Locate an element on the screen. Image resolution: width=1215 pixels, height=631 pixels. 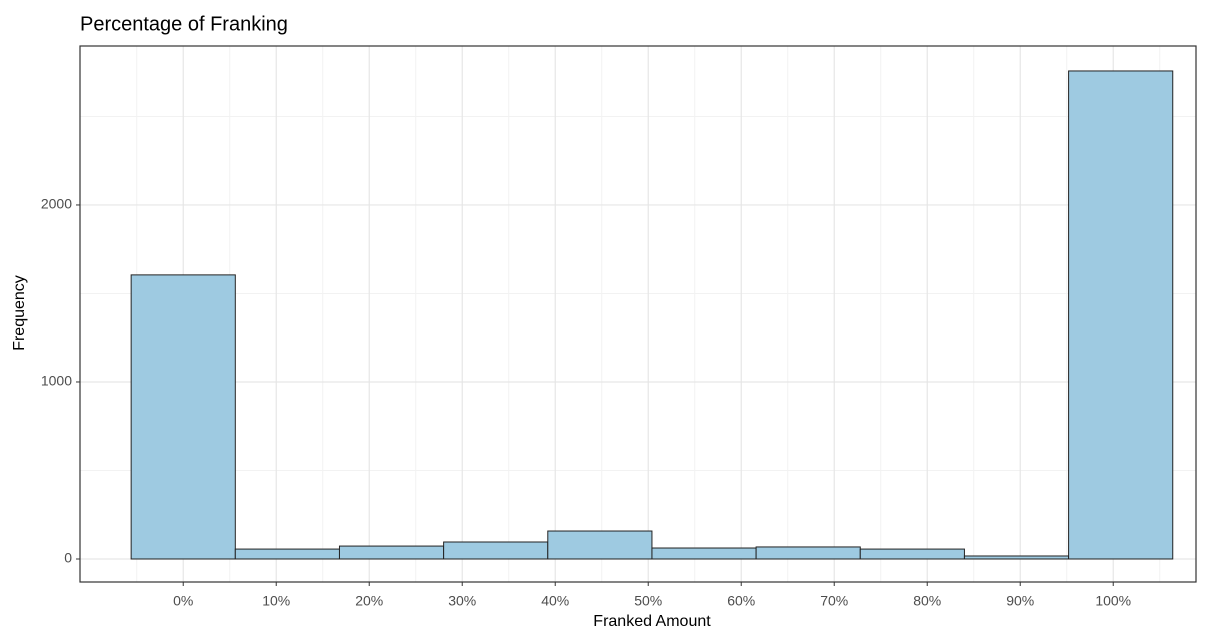
y-tick-label: 1000 is located at coordinates (56, 381).